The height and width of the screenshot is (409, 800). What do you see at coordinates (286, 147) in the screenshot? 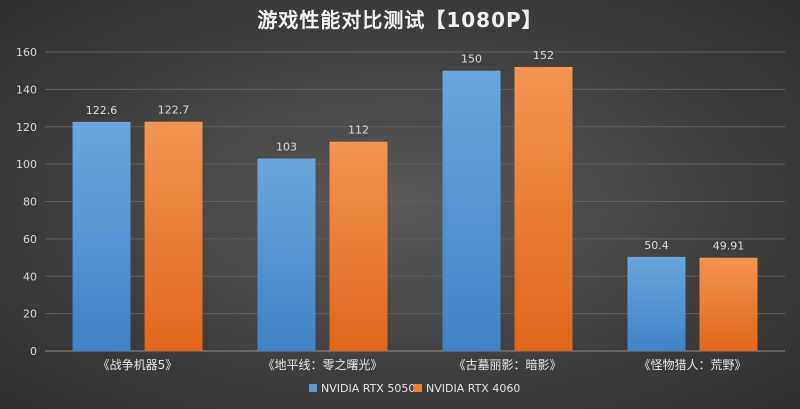
I see `data-label: 103` at bounding box center [286, 147].